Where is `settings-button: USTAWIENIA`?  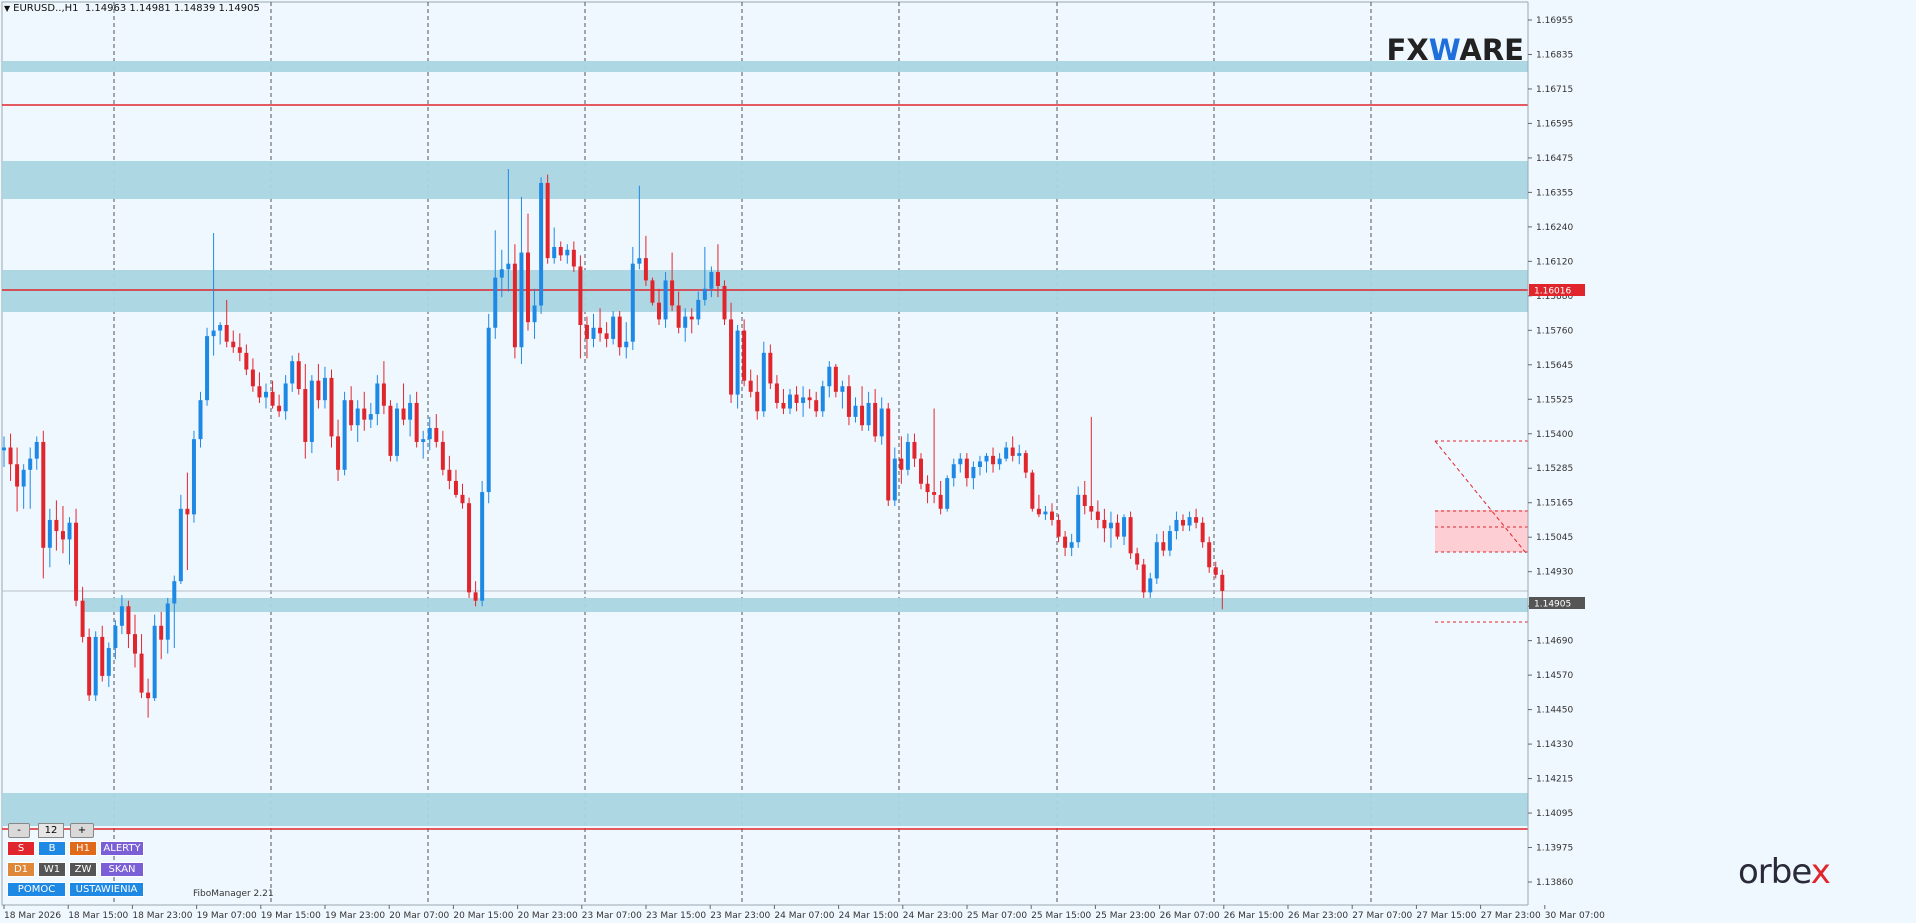 settings-button: USTAWIENIA is located at coordinates (106, 889).